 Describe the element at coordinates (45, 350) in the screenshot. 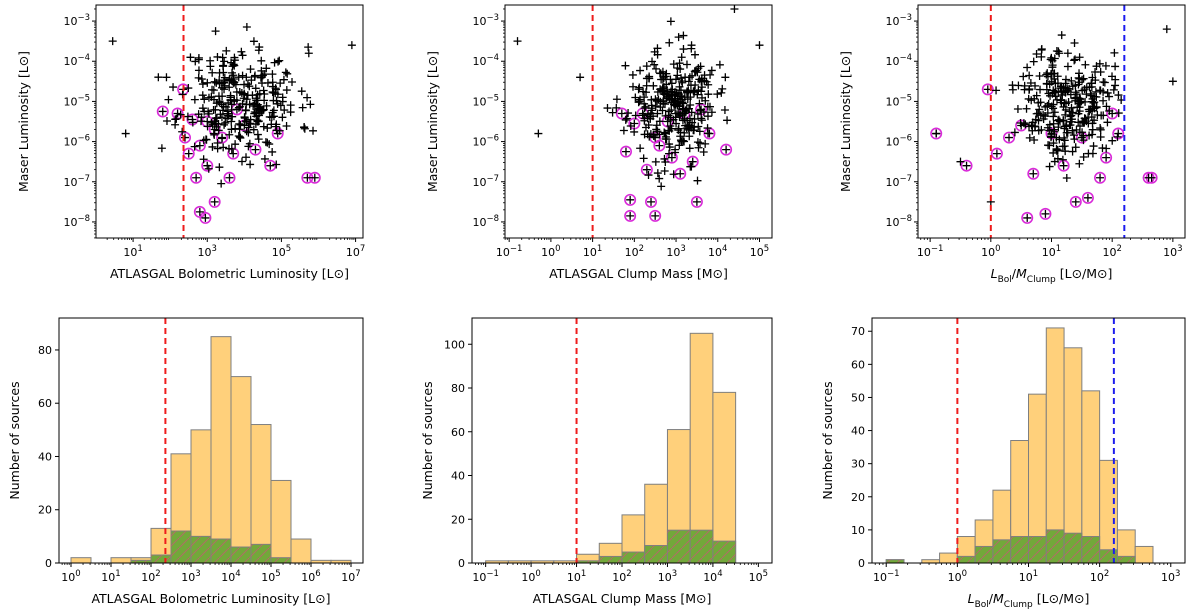

I see `tick-label: 80` at that location.